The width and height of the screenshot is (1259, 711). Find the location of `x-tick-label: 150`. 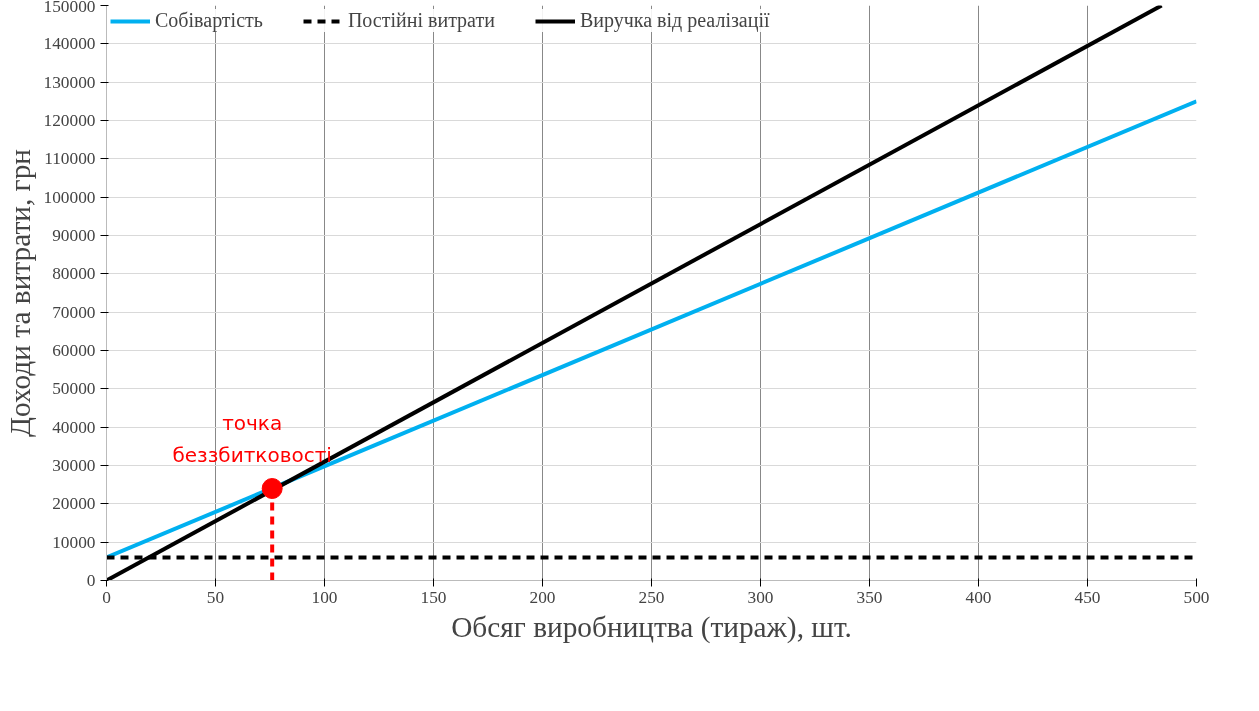

x-tick-label: 150 is located at coordinates (433, 597).